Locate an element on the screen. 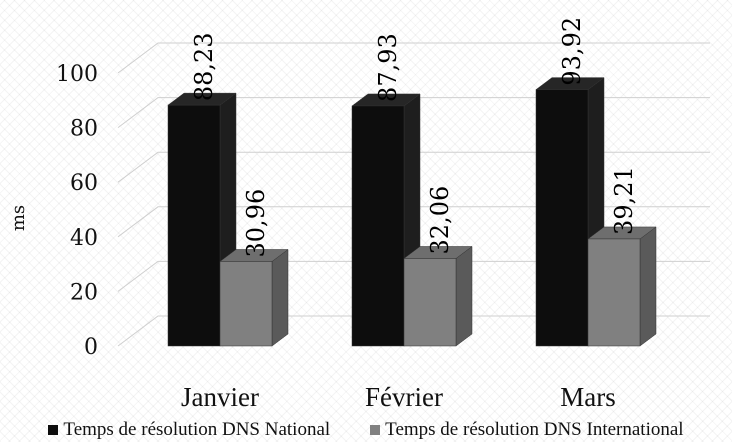  legend-swatch-international is located at coordinates (375, 430).